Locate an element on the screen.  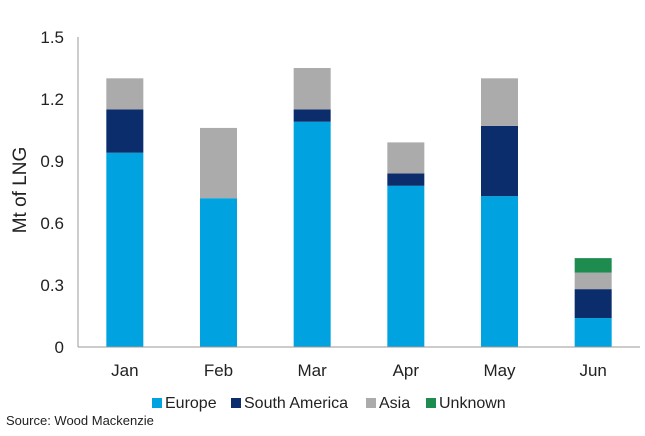
bar-segment-asia-apr is located at coordinates (406, 158).